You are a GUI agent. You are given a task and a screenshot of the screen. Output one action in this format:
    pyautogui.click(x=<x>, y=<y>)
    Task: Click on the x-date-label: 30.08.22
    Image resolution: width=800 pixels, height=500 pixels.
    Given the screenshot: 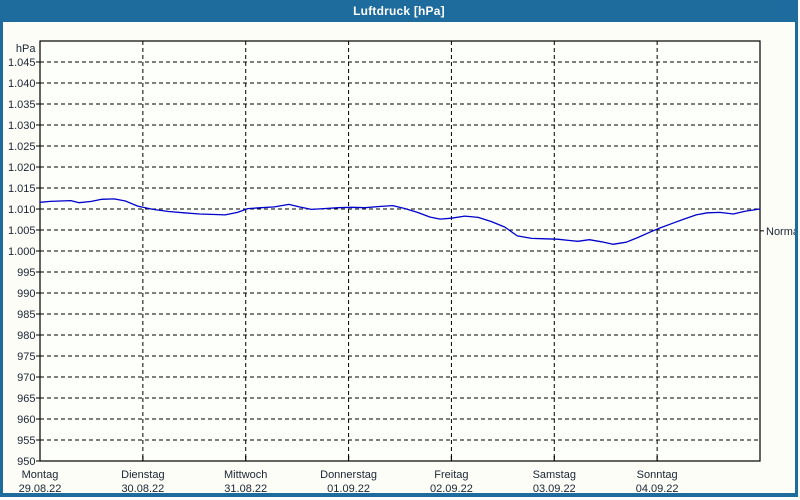 What is the action you would take?
    pyautogui.click(x=142, y=488)
    